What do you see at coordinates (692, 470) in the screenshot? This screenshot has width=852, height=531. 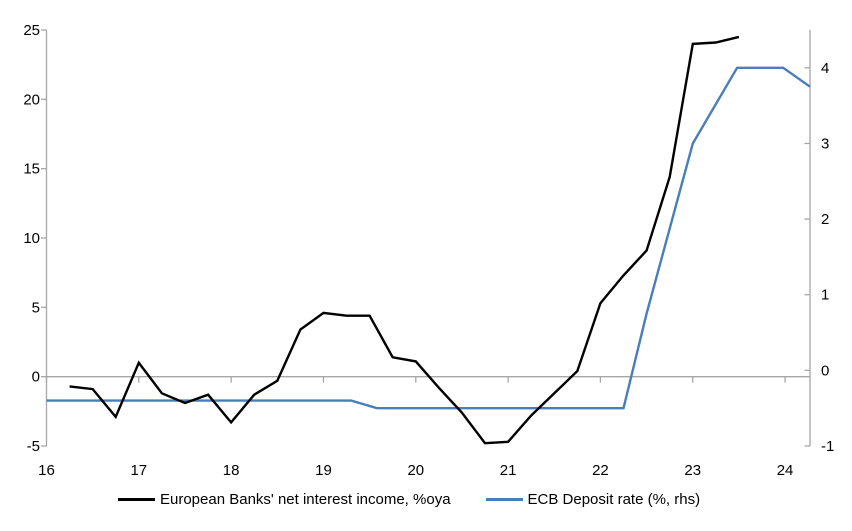 I see `x-axis-tick-label: 23` at bounding box center [692, 470].